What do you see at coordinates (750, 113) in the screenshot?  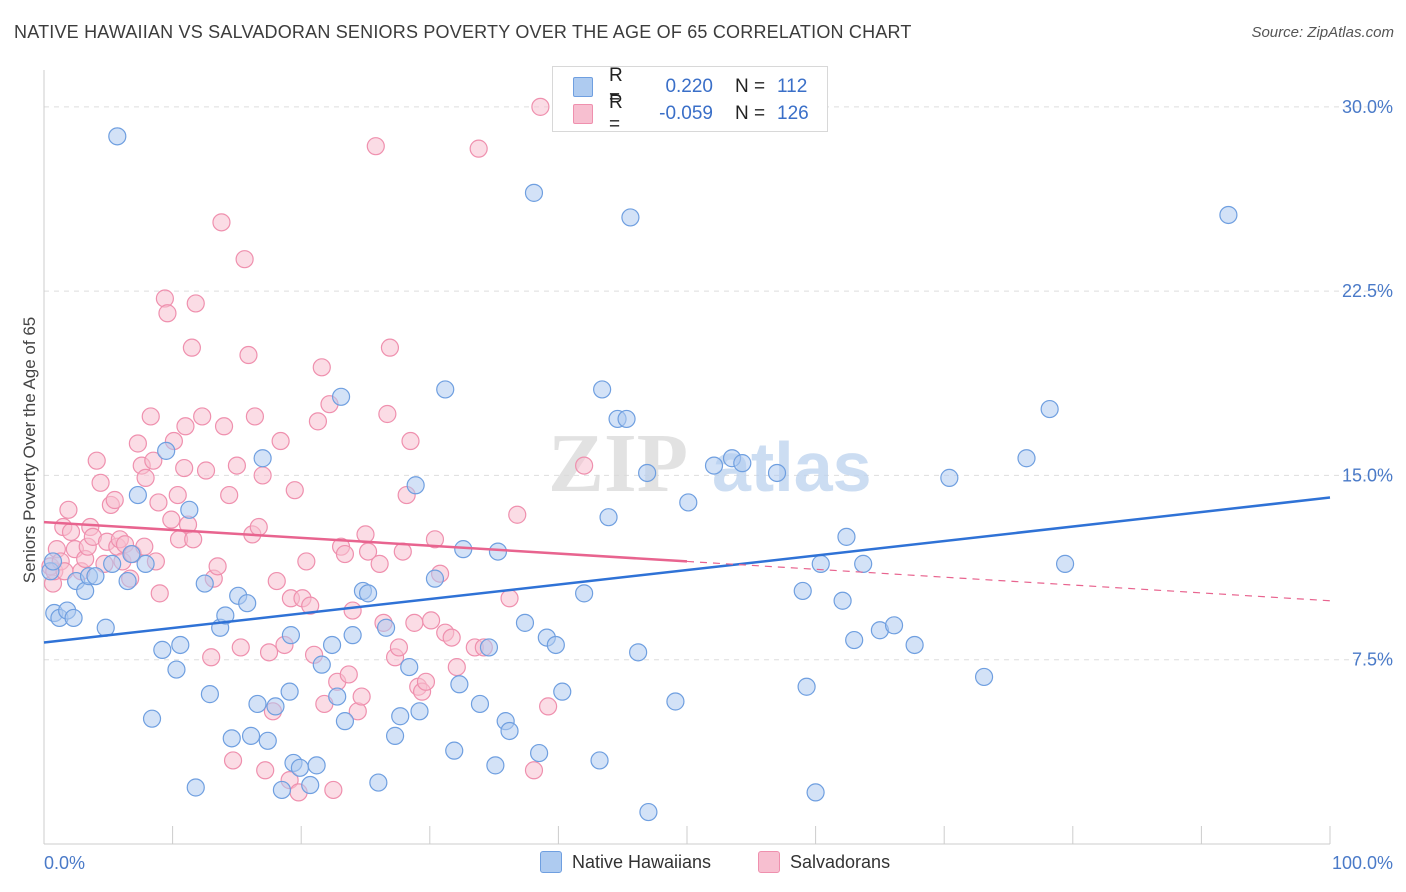 I see `legend-n-label: N =` at bounding box center [750, 113].